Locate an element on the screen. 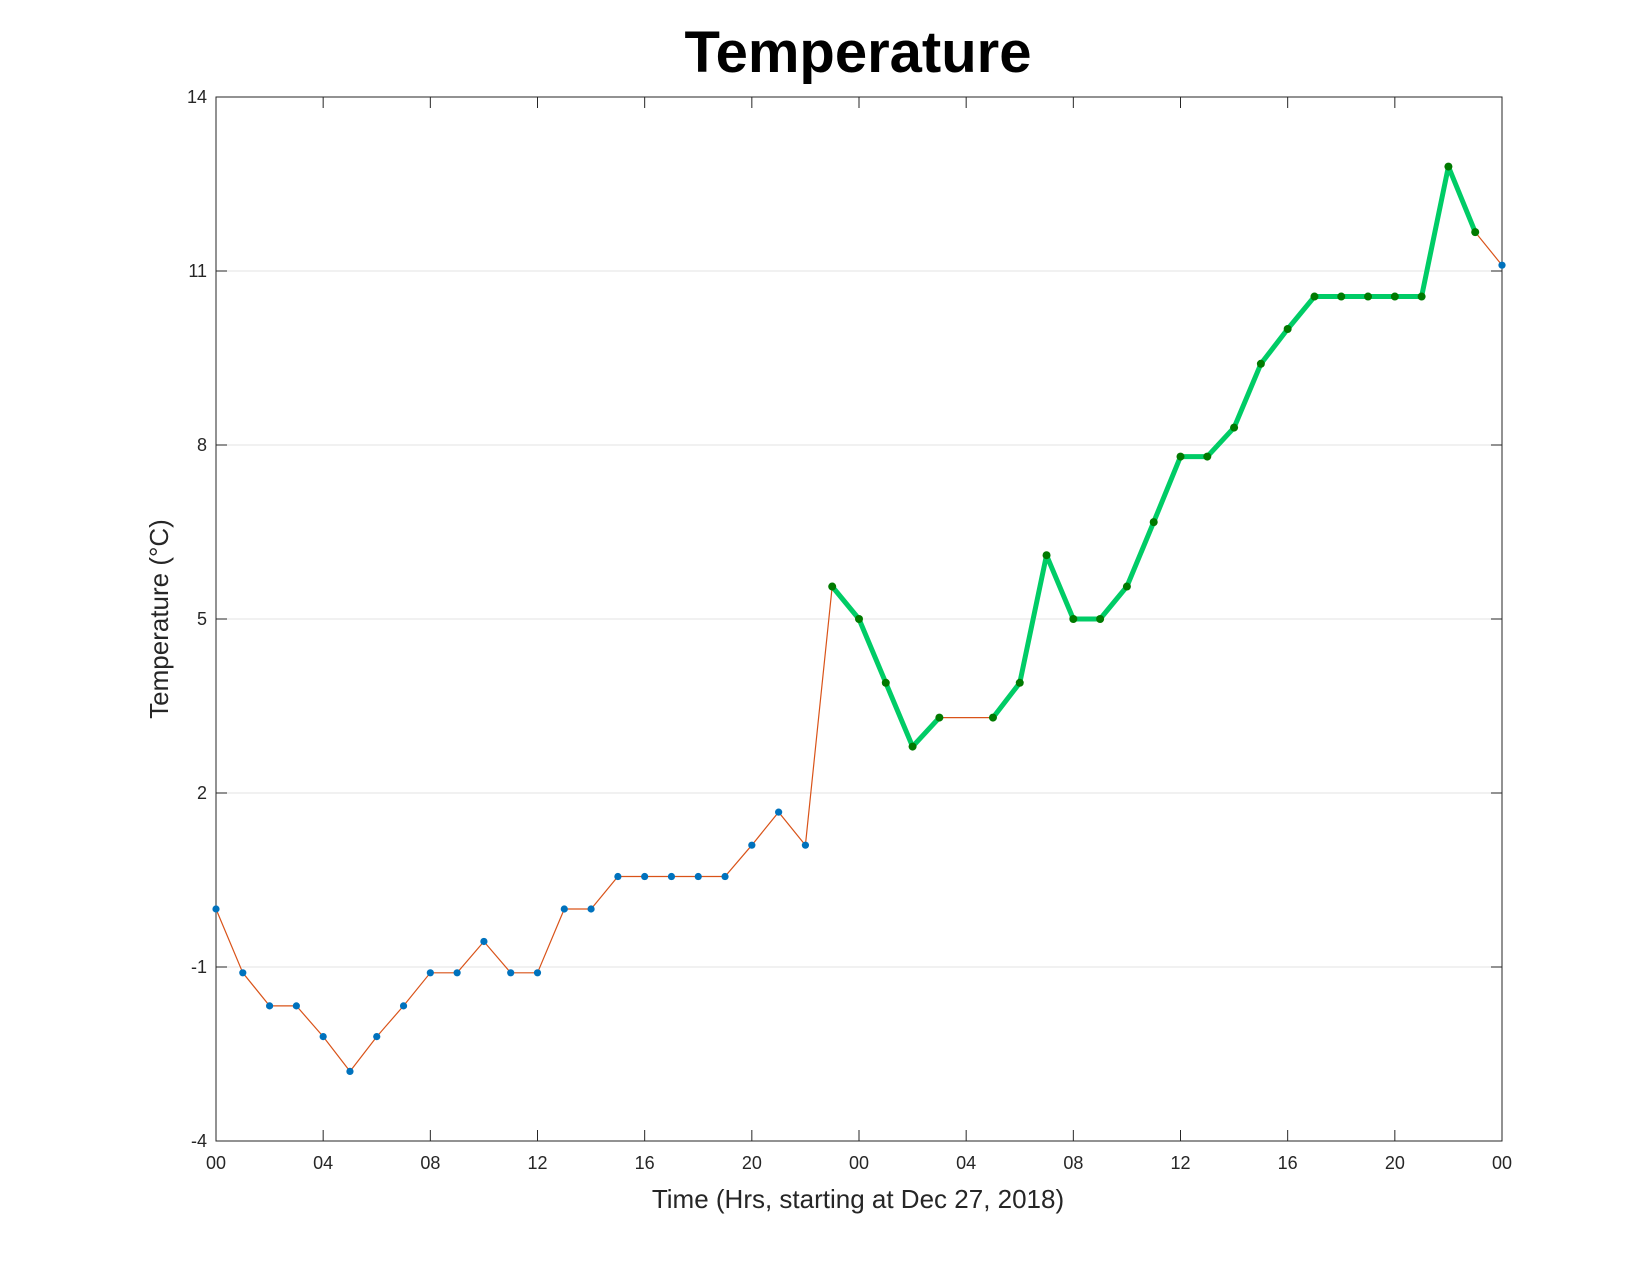 The image size is (1650, 1275). y-tick-label: -4 is located at coordinates (199, 1141).